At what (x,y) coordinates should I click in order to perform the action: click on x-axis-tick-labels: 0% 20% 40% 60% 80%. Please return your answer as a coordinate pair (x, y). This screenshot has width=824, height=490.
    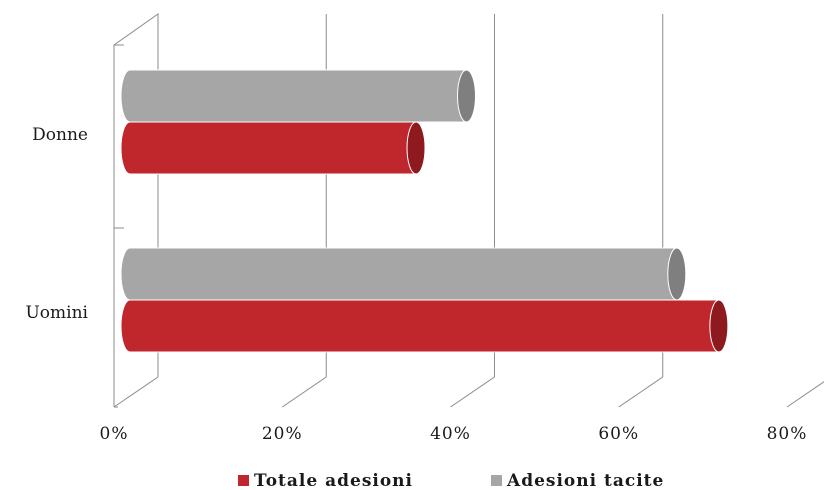
    Looking at the image, I should click on (454, 434).